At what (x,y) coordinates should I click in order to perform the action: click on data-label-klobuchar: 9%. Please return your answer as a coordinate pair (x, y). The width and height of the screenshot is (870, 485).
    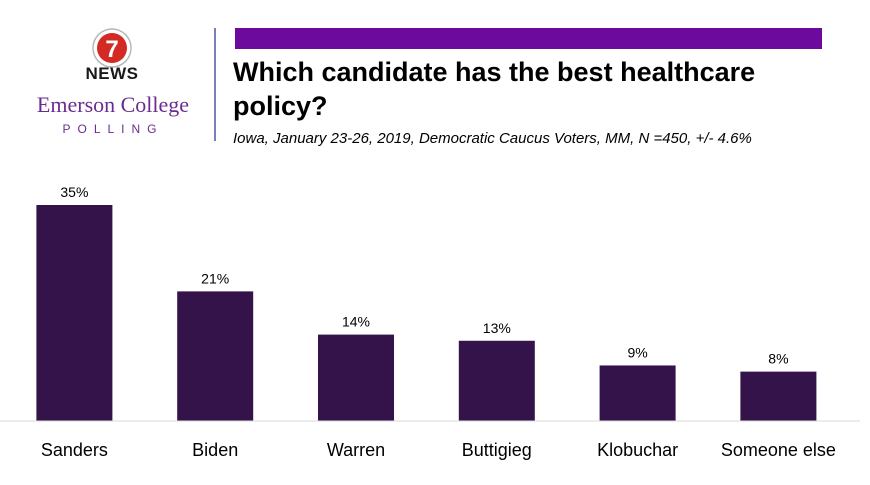
    Looking at the image, I should click on (637, 352).